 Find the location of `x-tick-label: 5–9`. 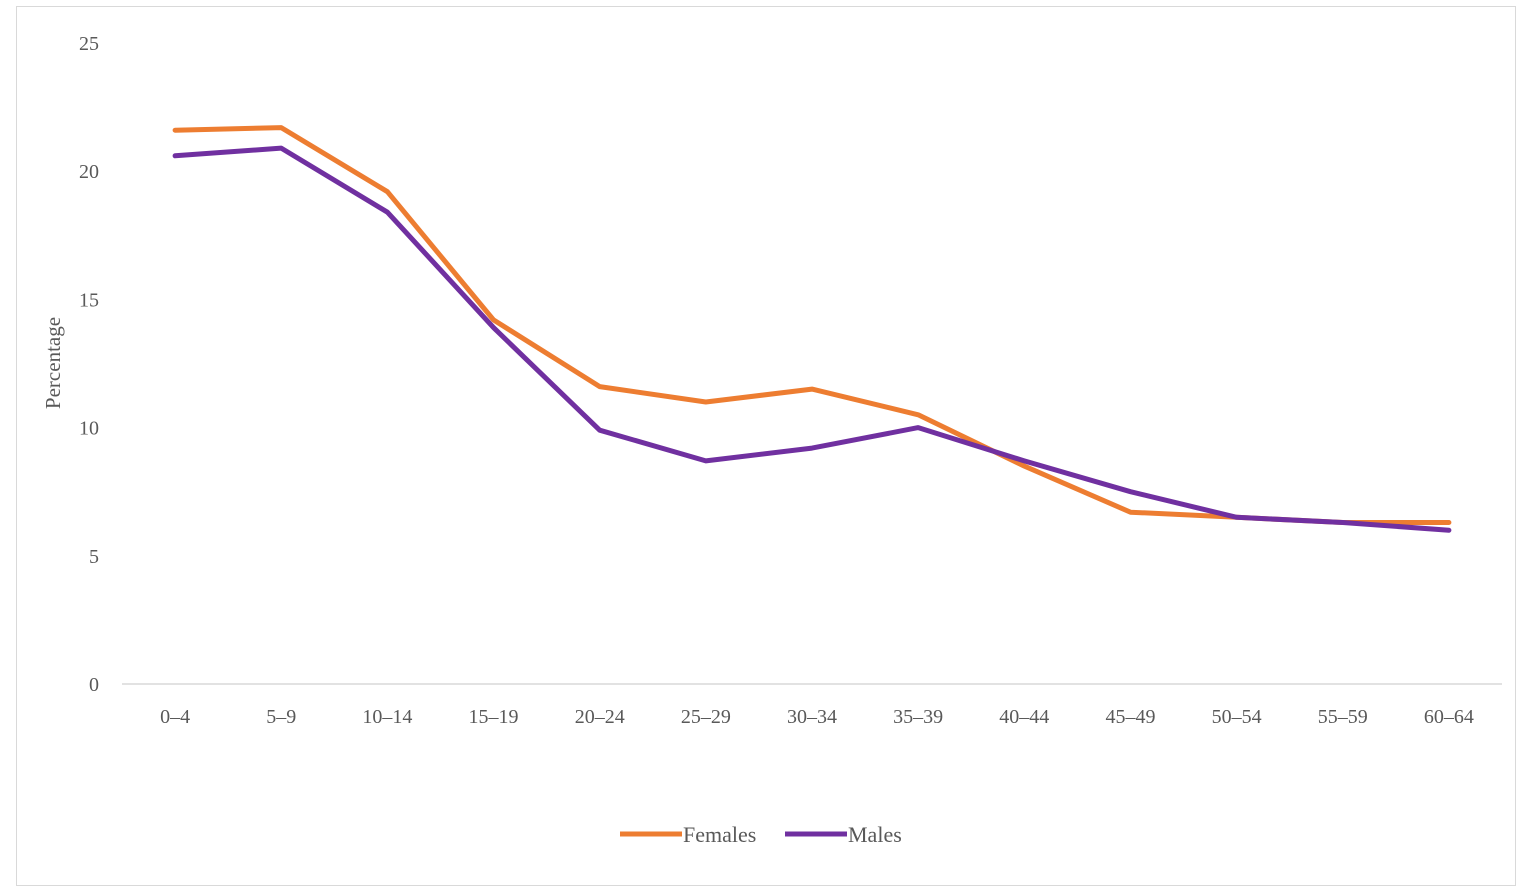

x-tick-label: 5–9 is located at coordinates (281, 717).